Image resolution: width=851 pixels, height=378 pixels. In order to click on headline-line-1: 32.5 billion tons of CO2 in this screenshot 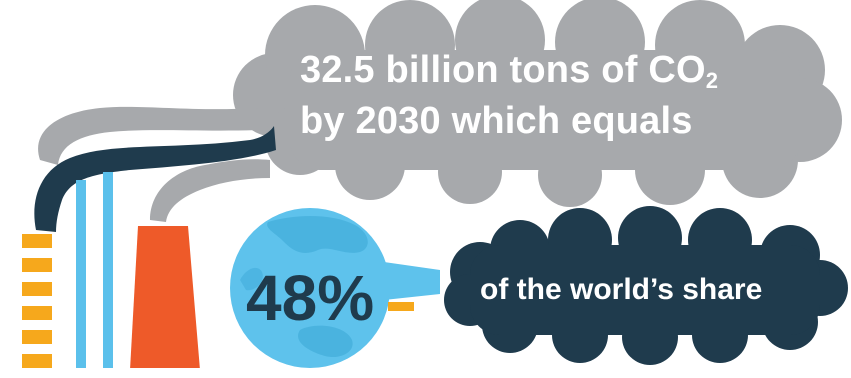, I will do `click(550, 70)`.